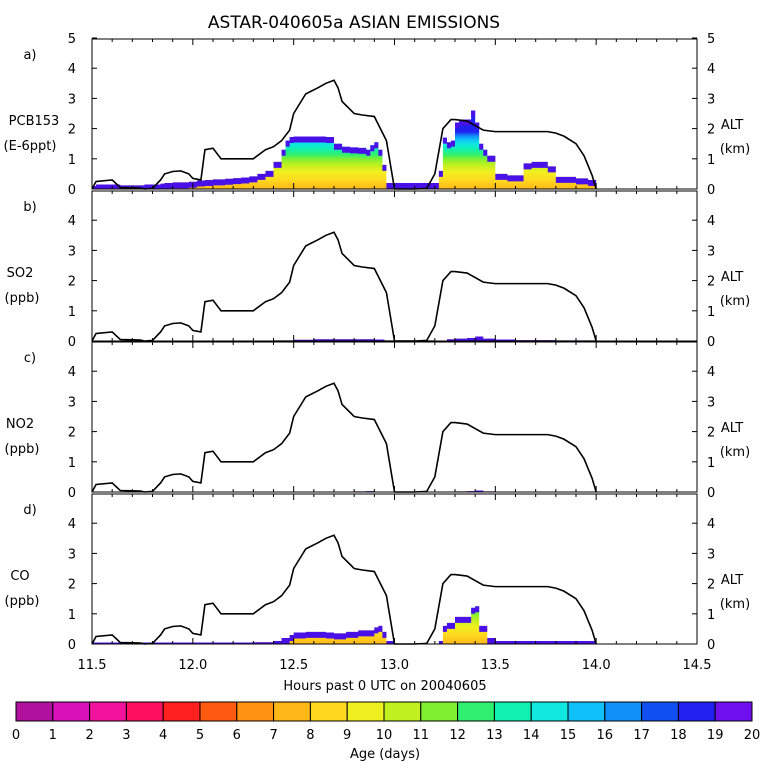 This screenshot has width=768, height=768. What do you see at coordinates (29, 510) in the screenshot?
I see `panel-letter: d)` at bounding box center [29, 510].